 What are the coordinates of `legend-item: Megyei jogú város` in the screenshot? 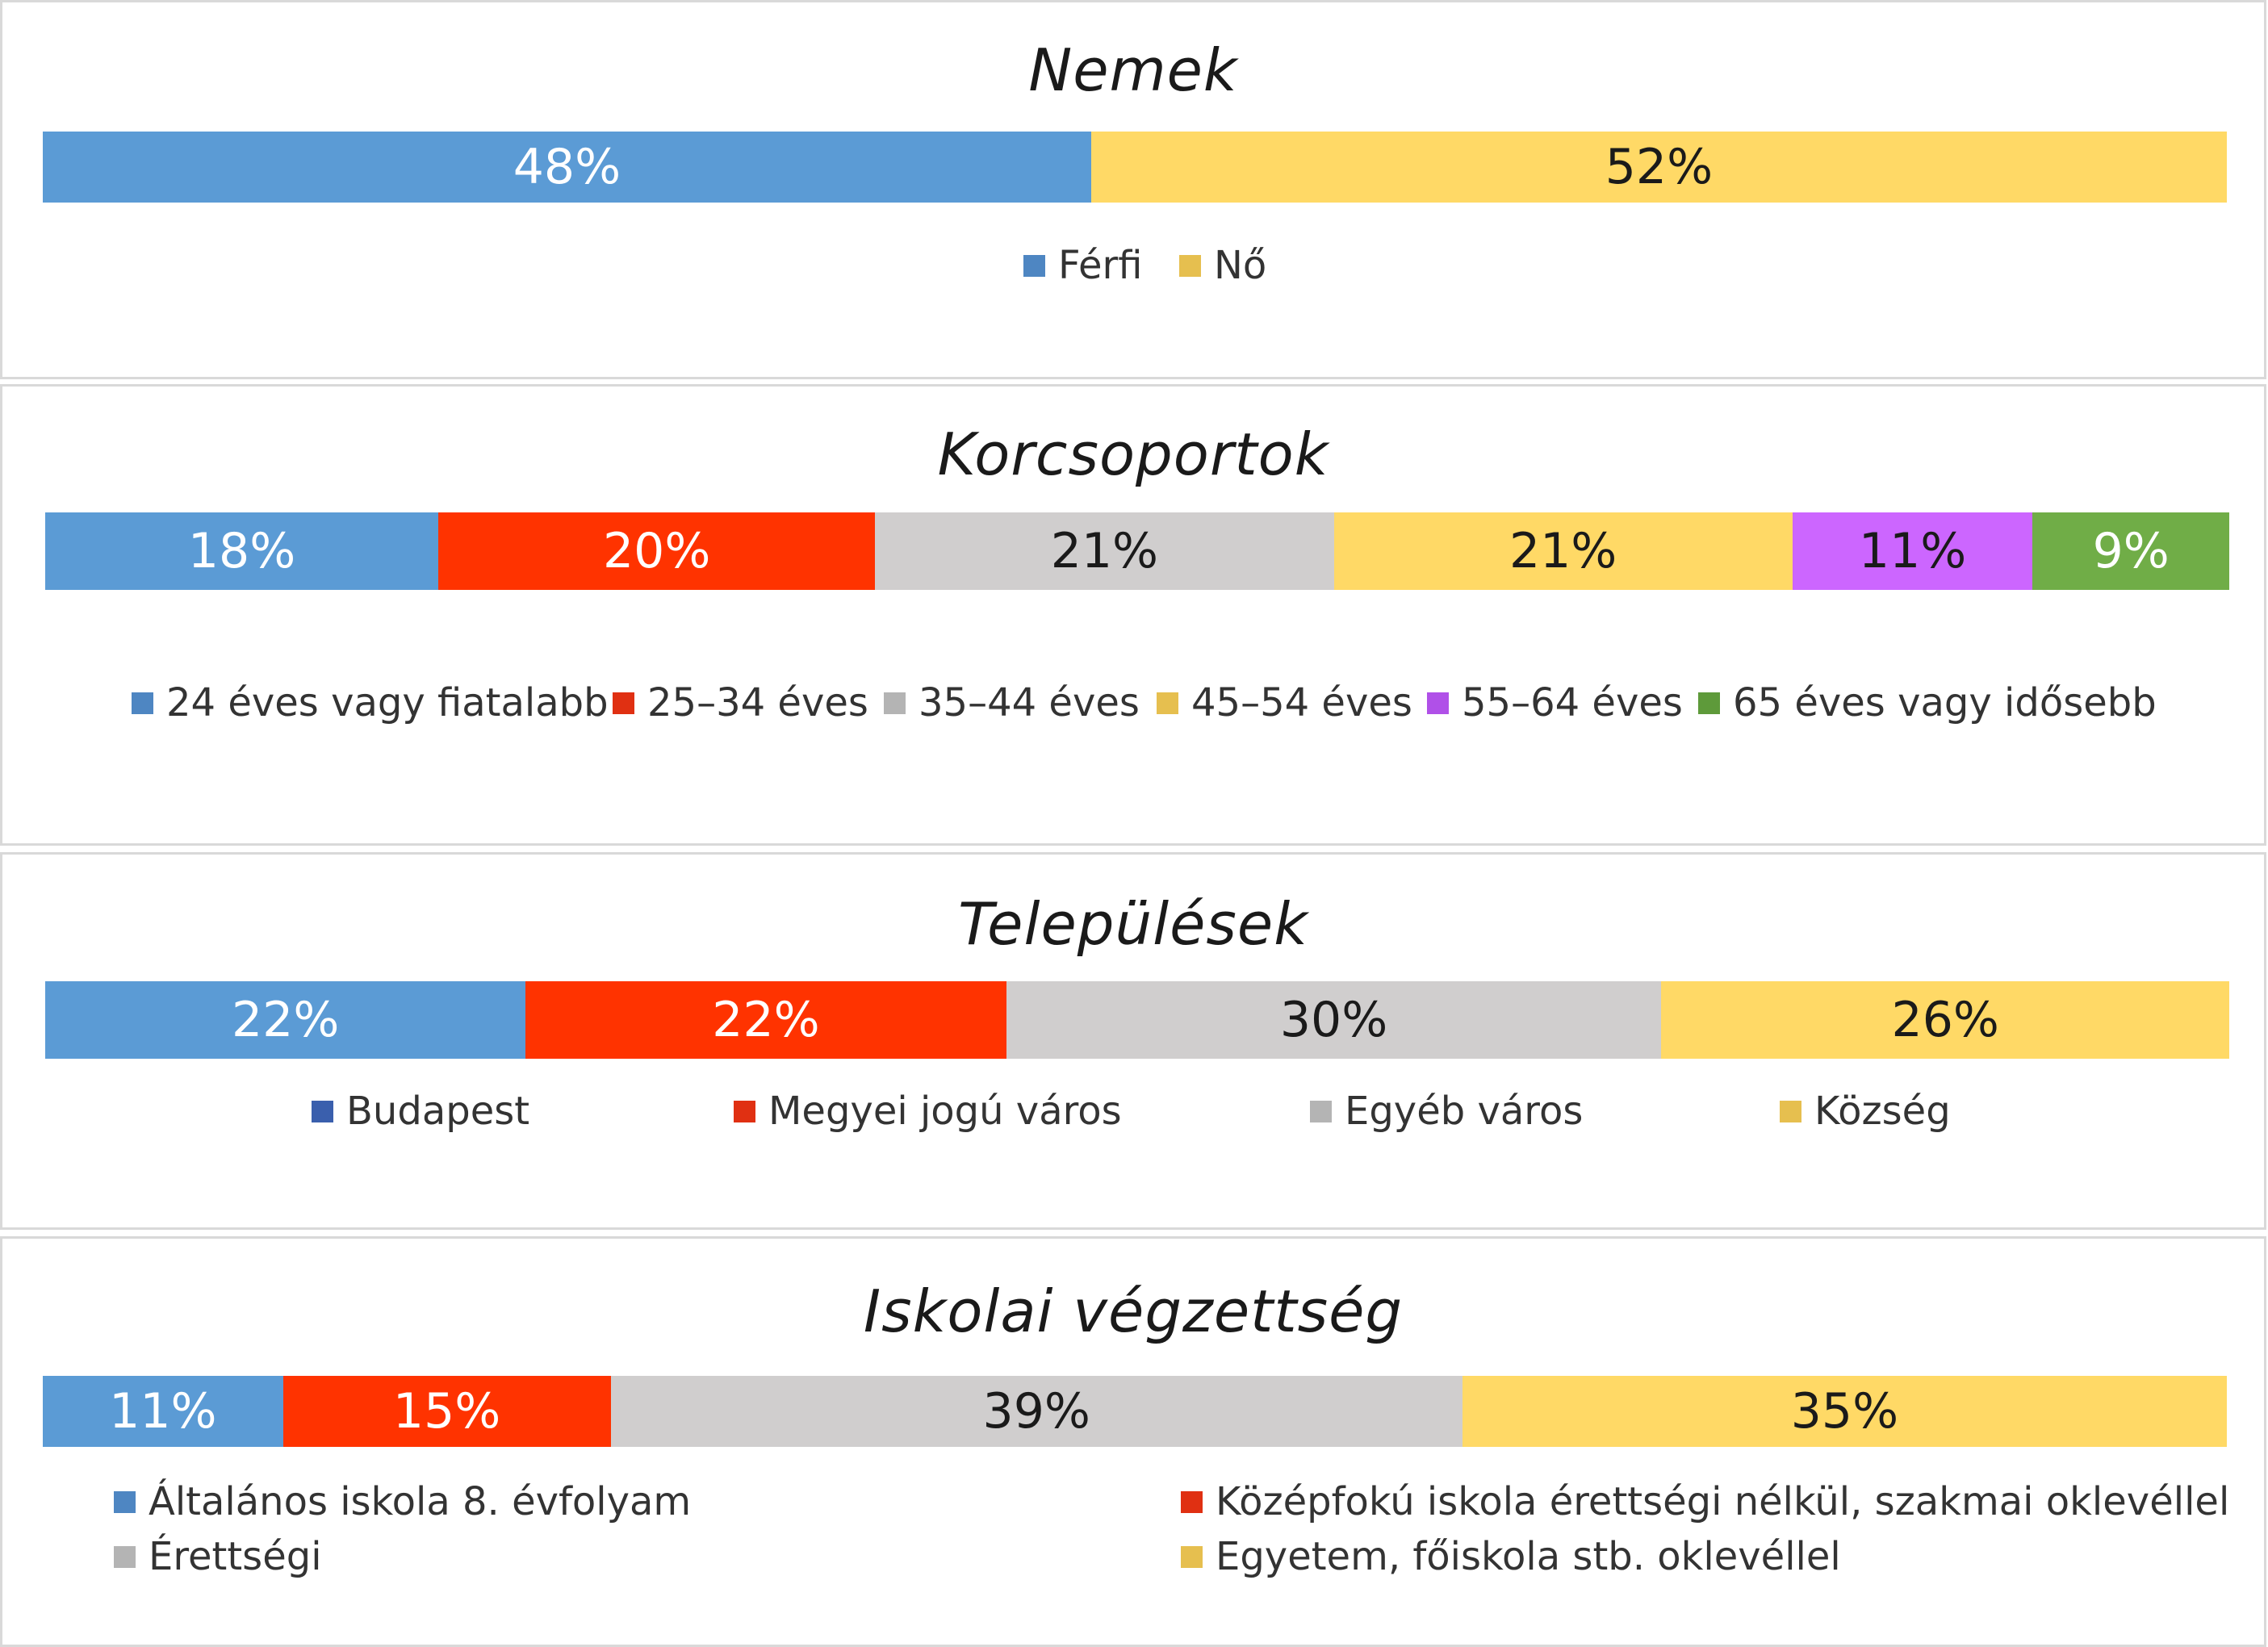 It's located at (928, 1111).